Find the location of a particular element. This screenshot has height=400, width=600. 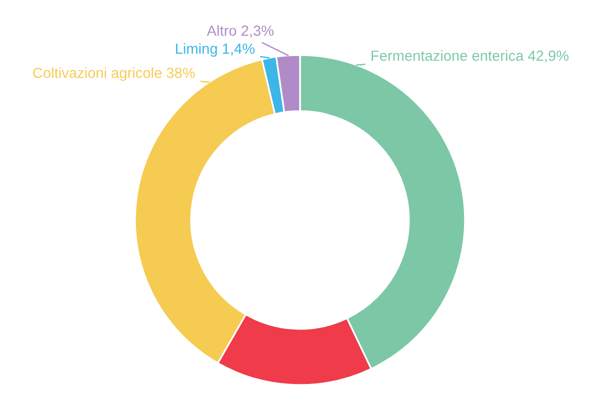

slice-label: Altro 2,3% is located at coordinates (240, 31).